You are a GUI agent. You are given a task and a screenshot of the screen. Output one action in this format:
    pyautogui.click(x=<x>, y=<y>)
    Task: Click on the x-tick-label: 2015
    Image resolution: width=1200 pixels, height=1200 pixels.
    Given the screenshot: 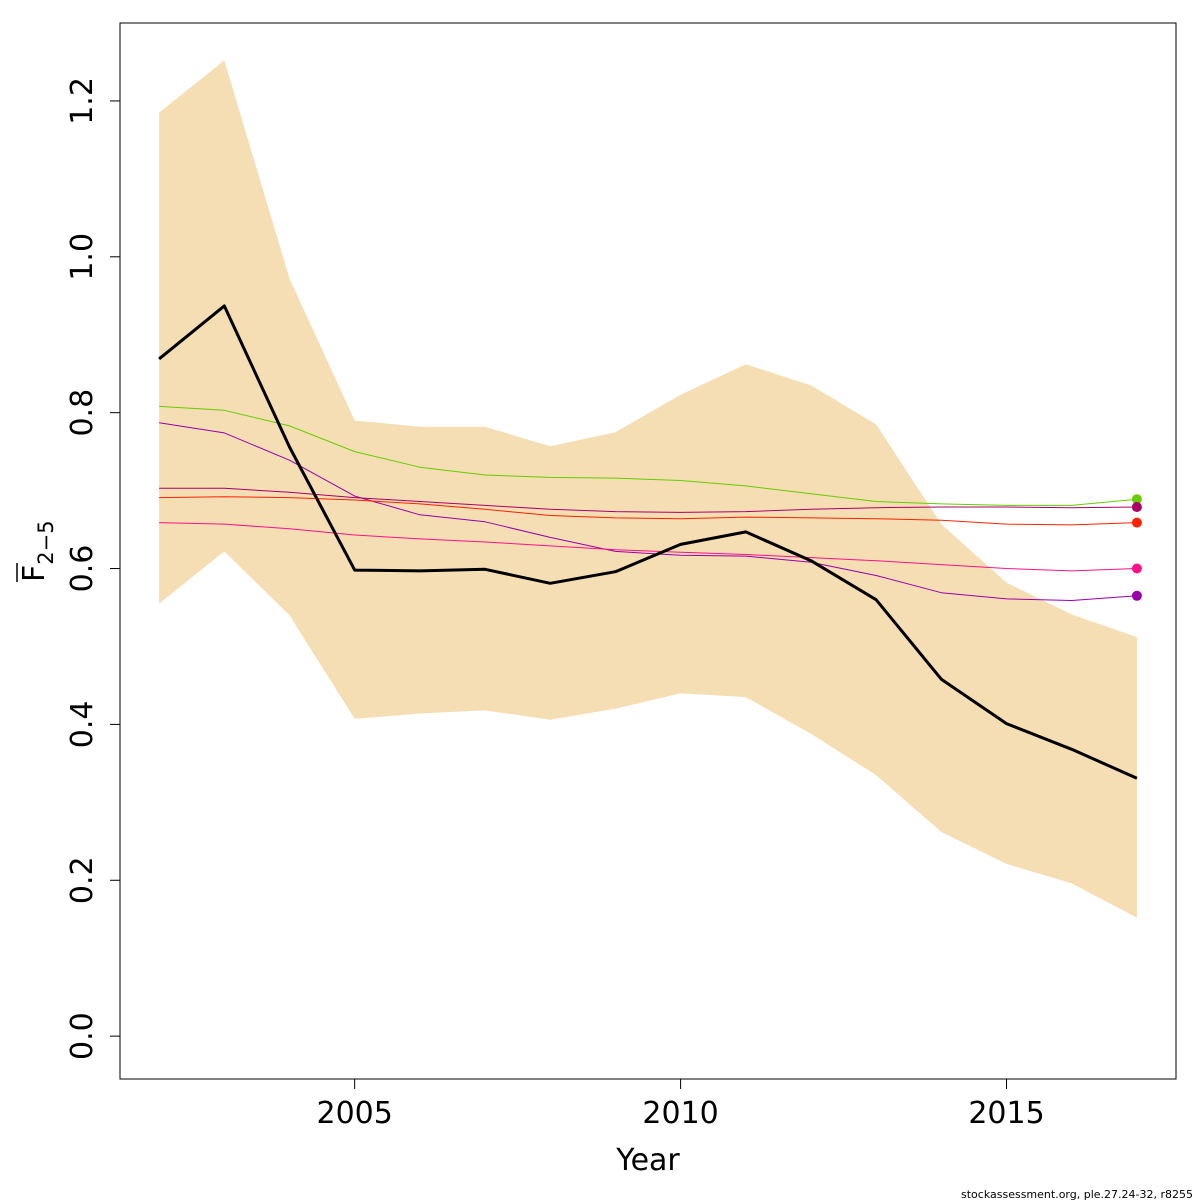 What is the action you would take?
    pyautogui.click(x=1006, y=1113)
    